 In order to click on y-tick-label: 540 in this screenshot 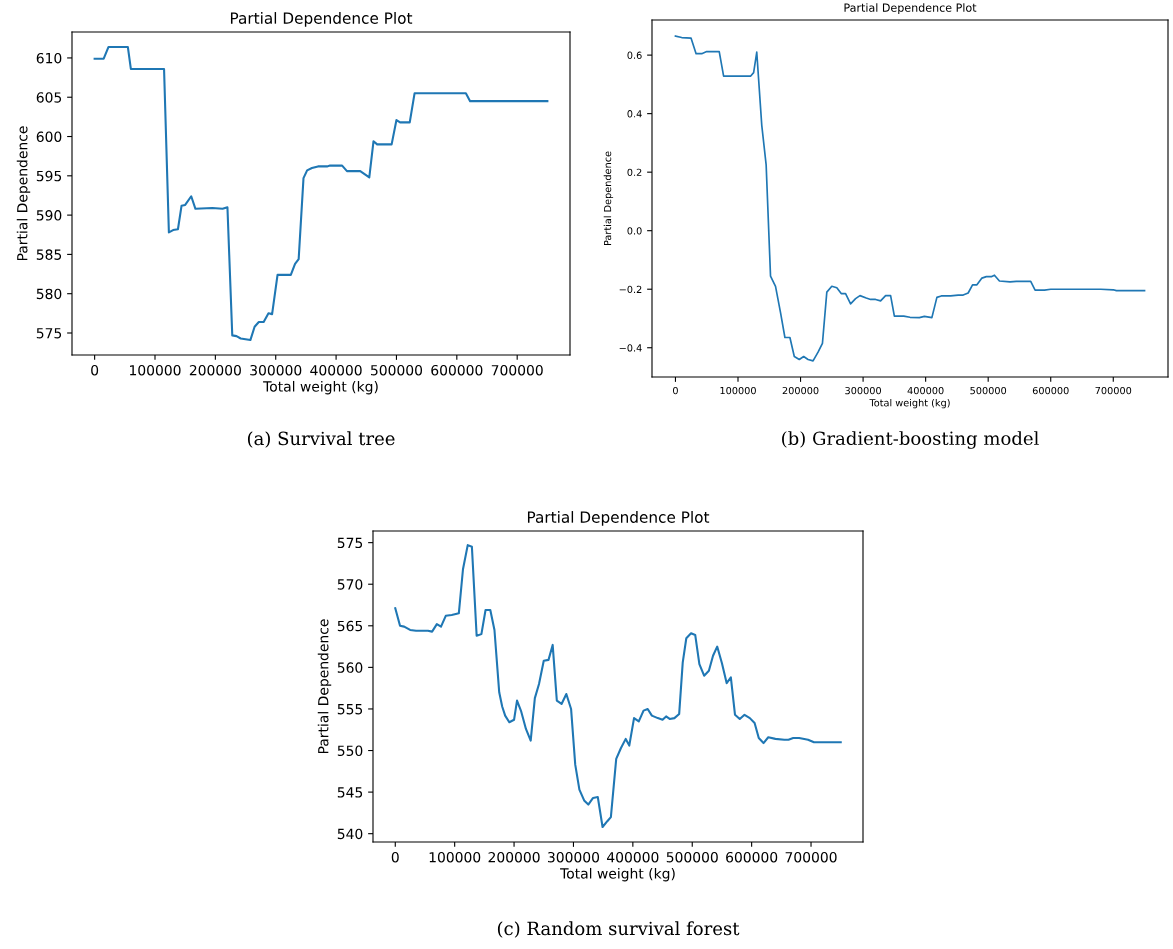, I will do `click(350, 834)`.